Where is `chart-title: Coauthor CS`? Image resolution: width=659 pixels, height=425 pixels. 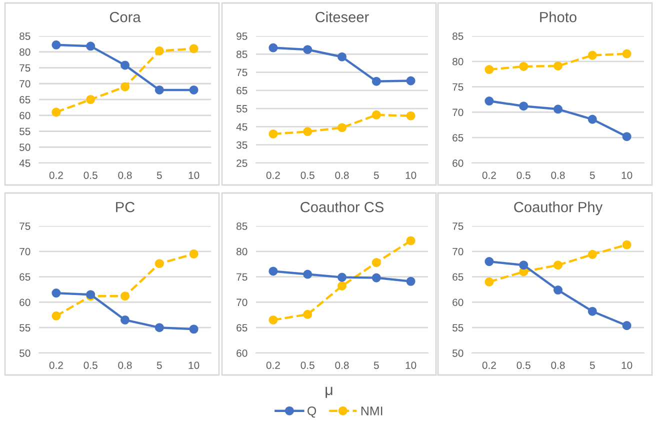 chart-title: Coauthor CS is located at coordinates (342, 207).